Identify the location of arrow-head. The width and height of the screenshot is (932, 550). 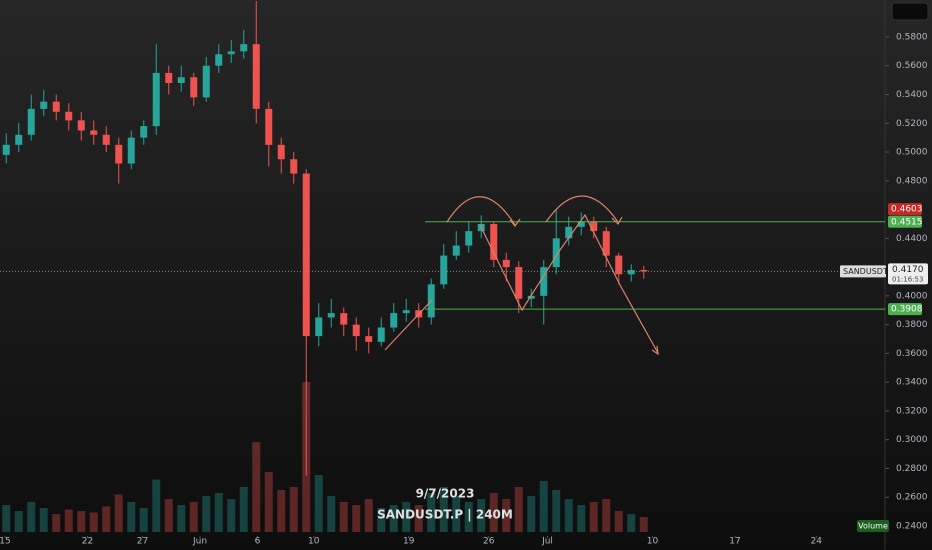
(655, 350).